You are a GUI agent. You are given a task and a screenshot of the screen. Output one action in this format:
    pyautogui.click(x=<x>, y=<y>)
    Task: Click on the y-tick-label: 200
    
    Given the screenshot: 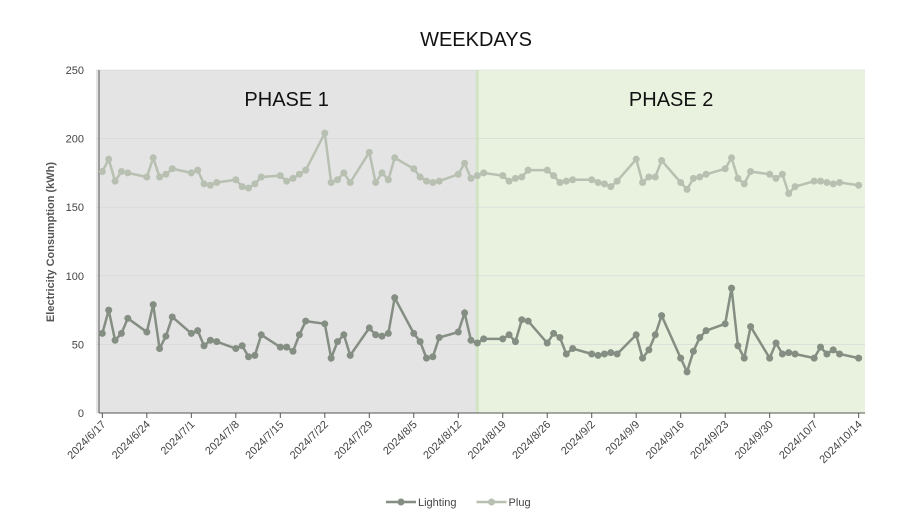 What is the action you would take?
    pyautogui.click(x=75, y=140)
    